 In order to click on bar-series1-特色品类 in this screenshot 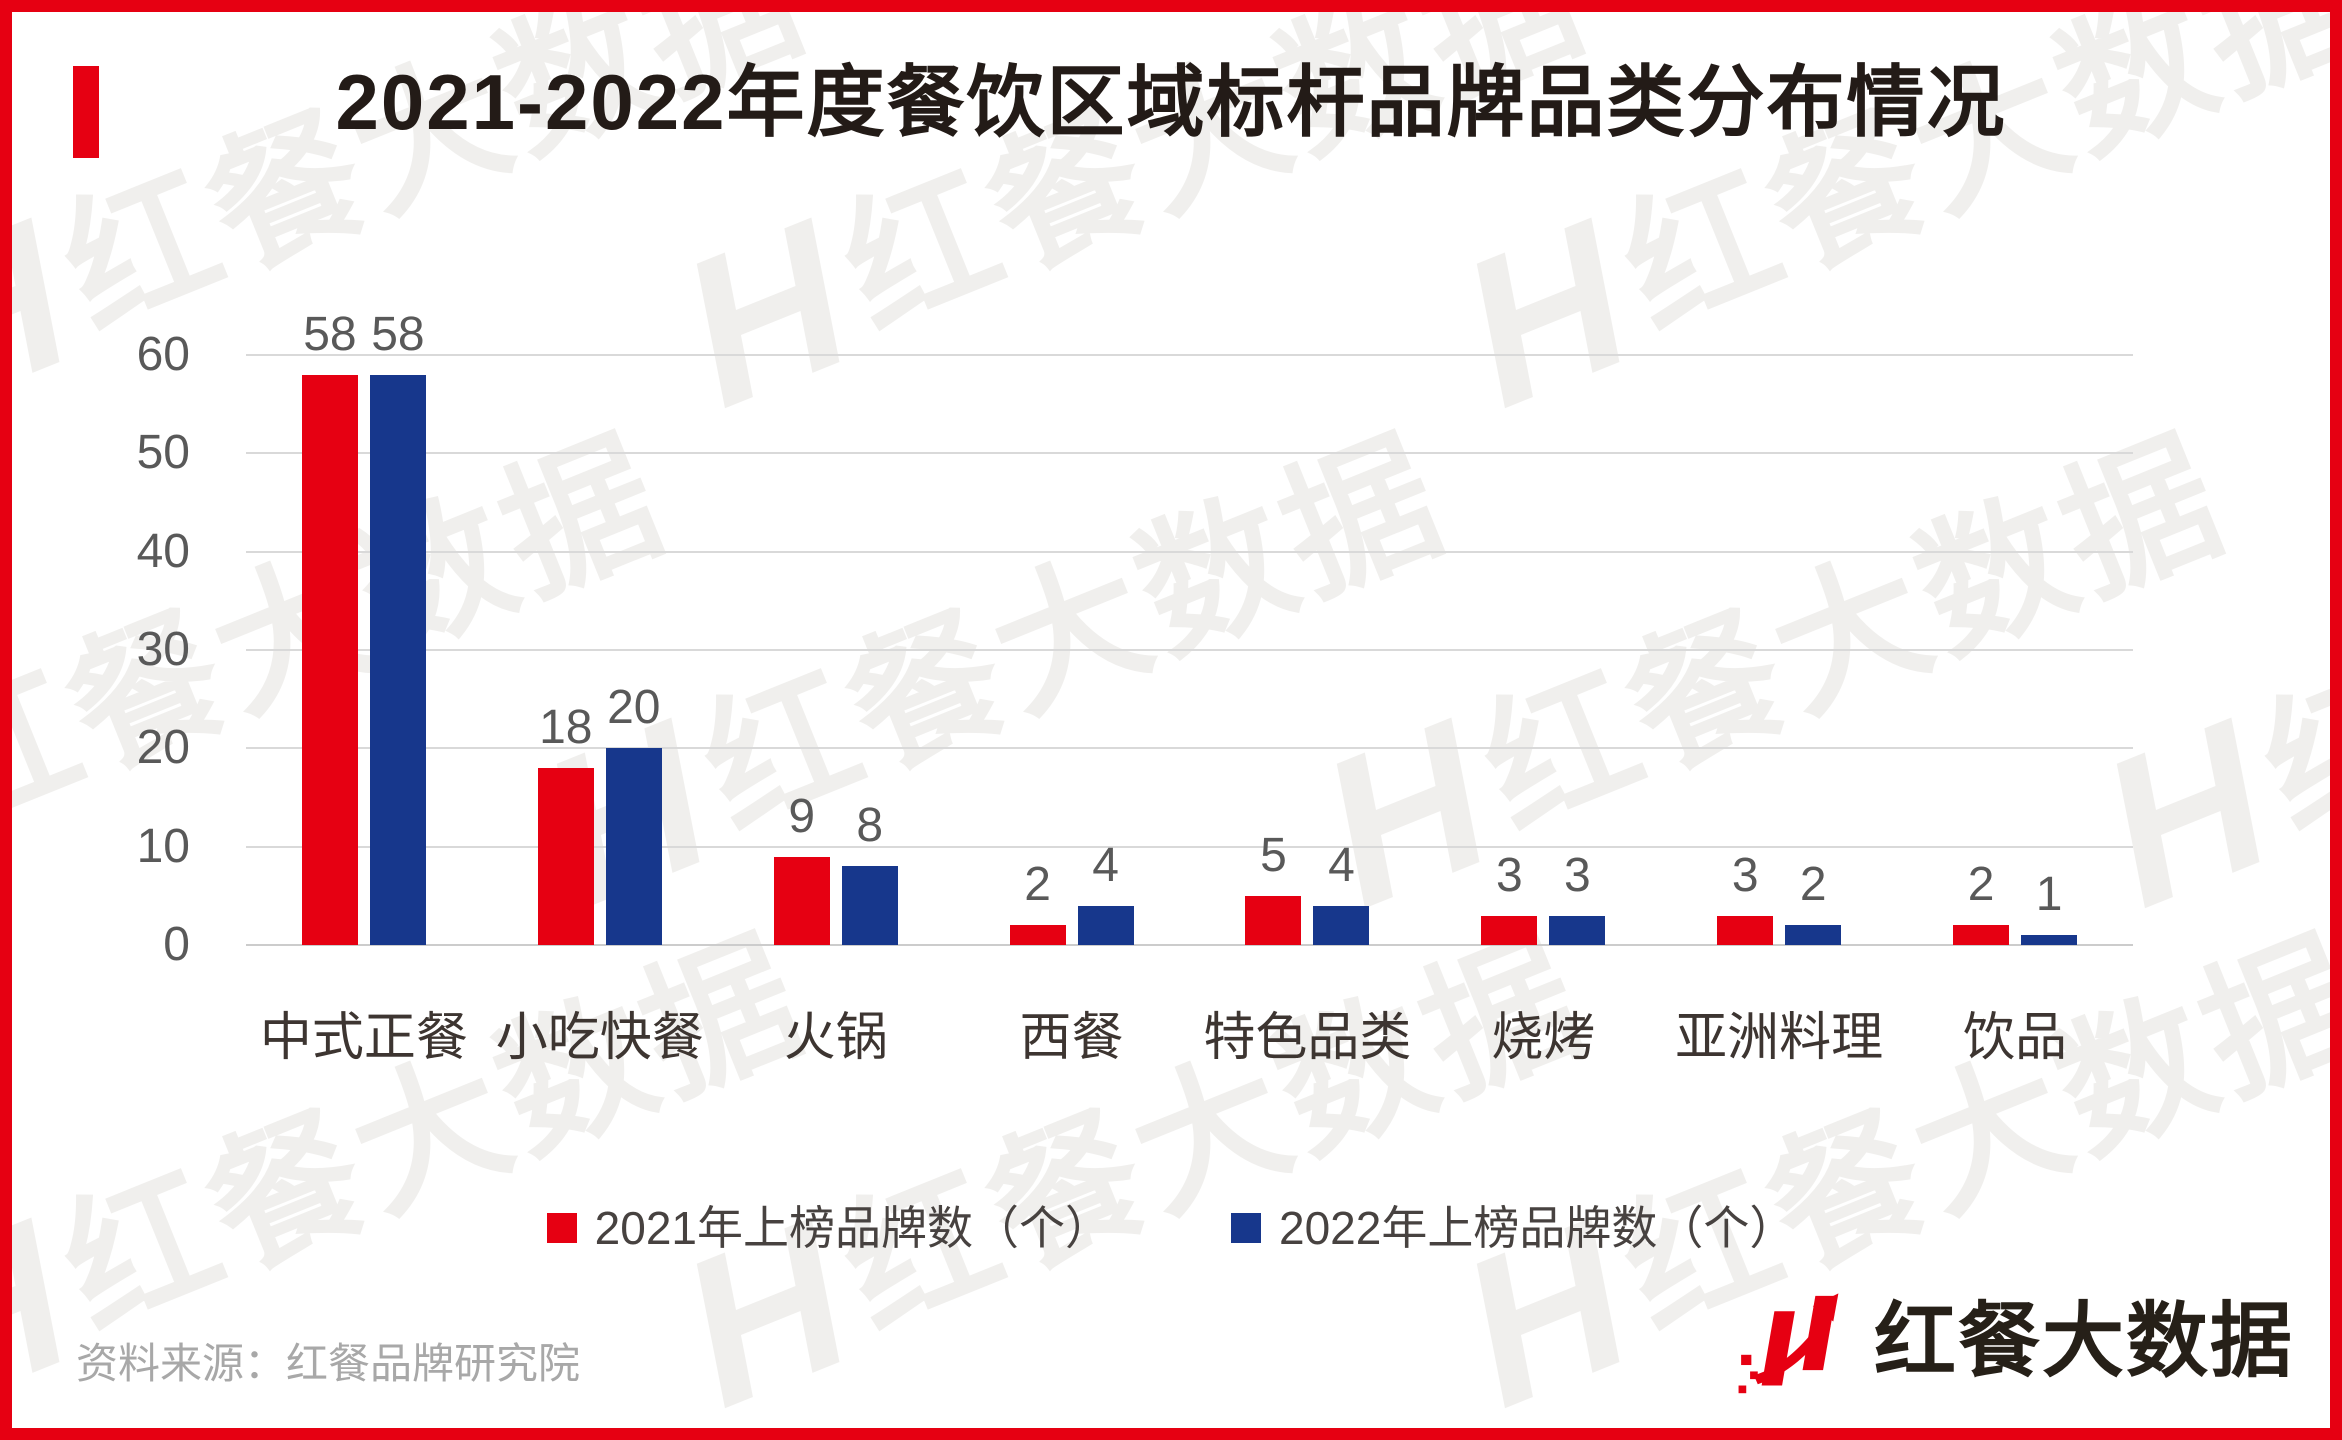, I will do `click(1341, 925)`.